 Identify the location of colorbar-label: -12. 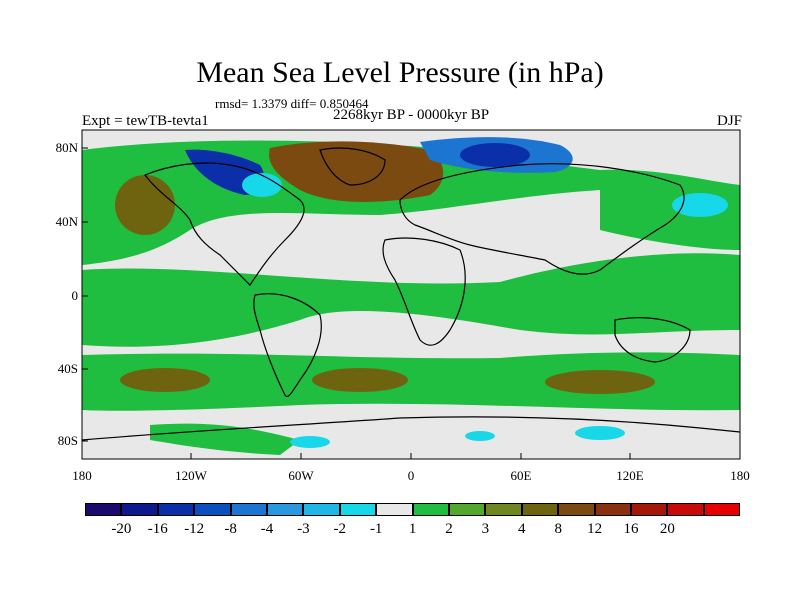
(194, 529).